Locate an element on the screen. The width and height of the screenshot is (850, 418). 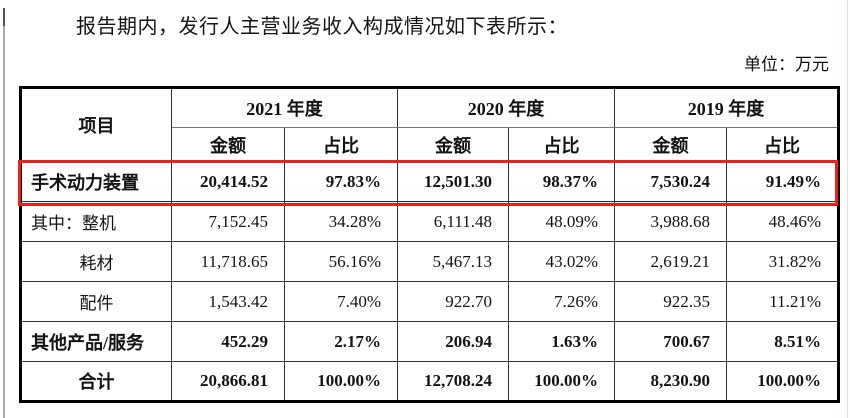
cell-ratio-2021: 7.40% is located at coordinates (341, 301).